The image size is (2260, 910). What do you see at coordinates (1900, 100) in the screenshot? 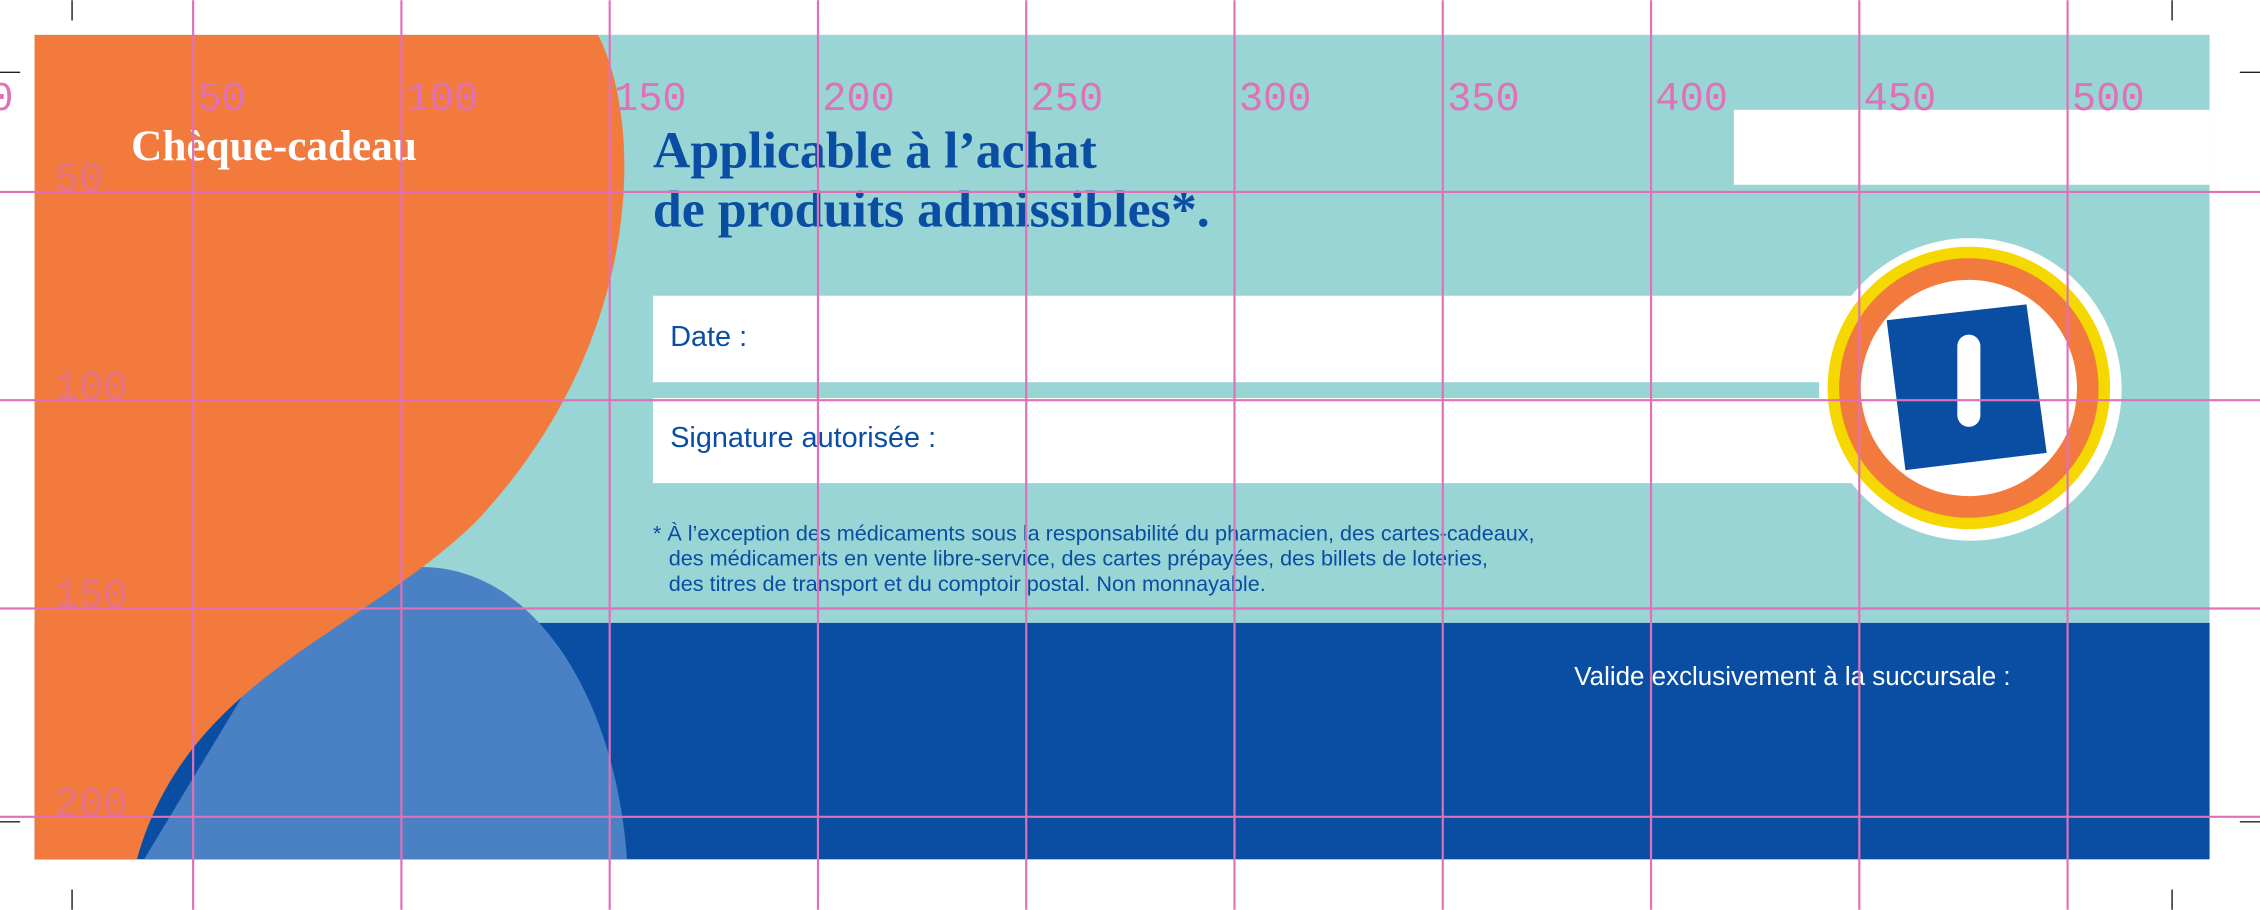
I see `ruler-label: 450` at bounding box center [1900, 100].